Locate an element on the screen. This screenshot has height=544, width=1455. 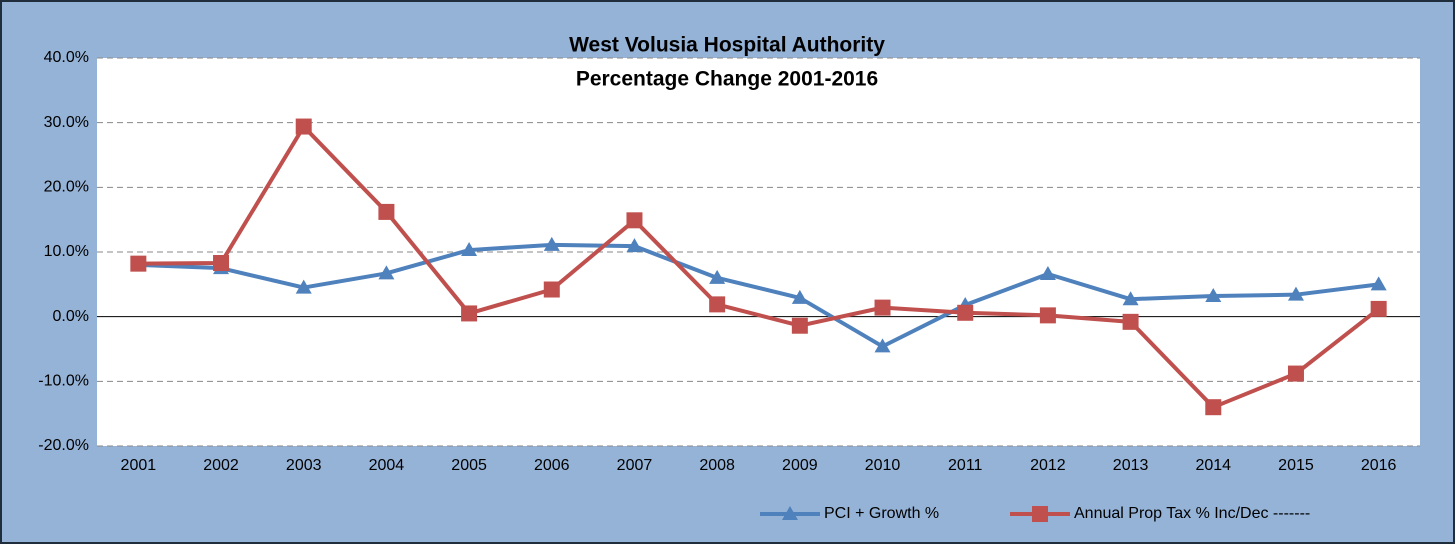
y-tick-label: -20.0% is located at coordinates (63, 445).